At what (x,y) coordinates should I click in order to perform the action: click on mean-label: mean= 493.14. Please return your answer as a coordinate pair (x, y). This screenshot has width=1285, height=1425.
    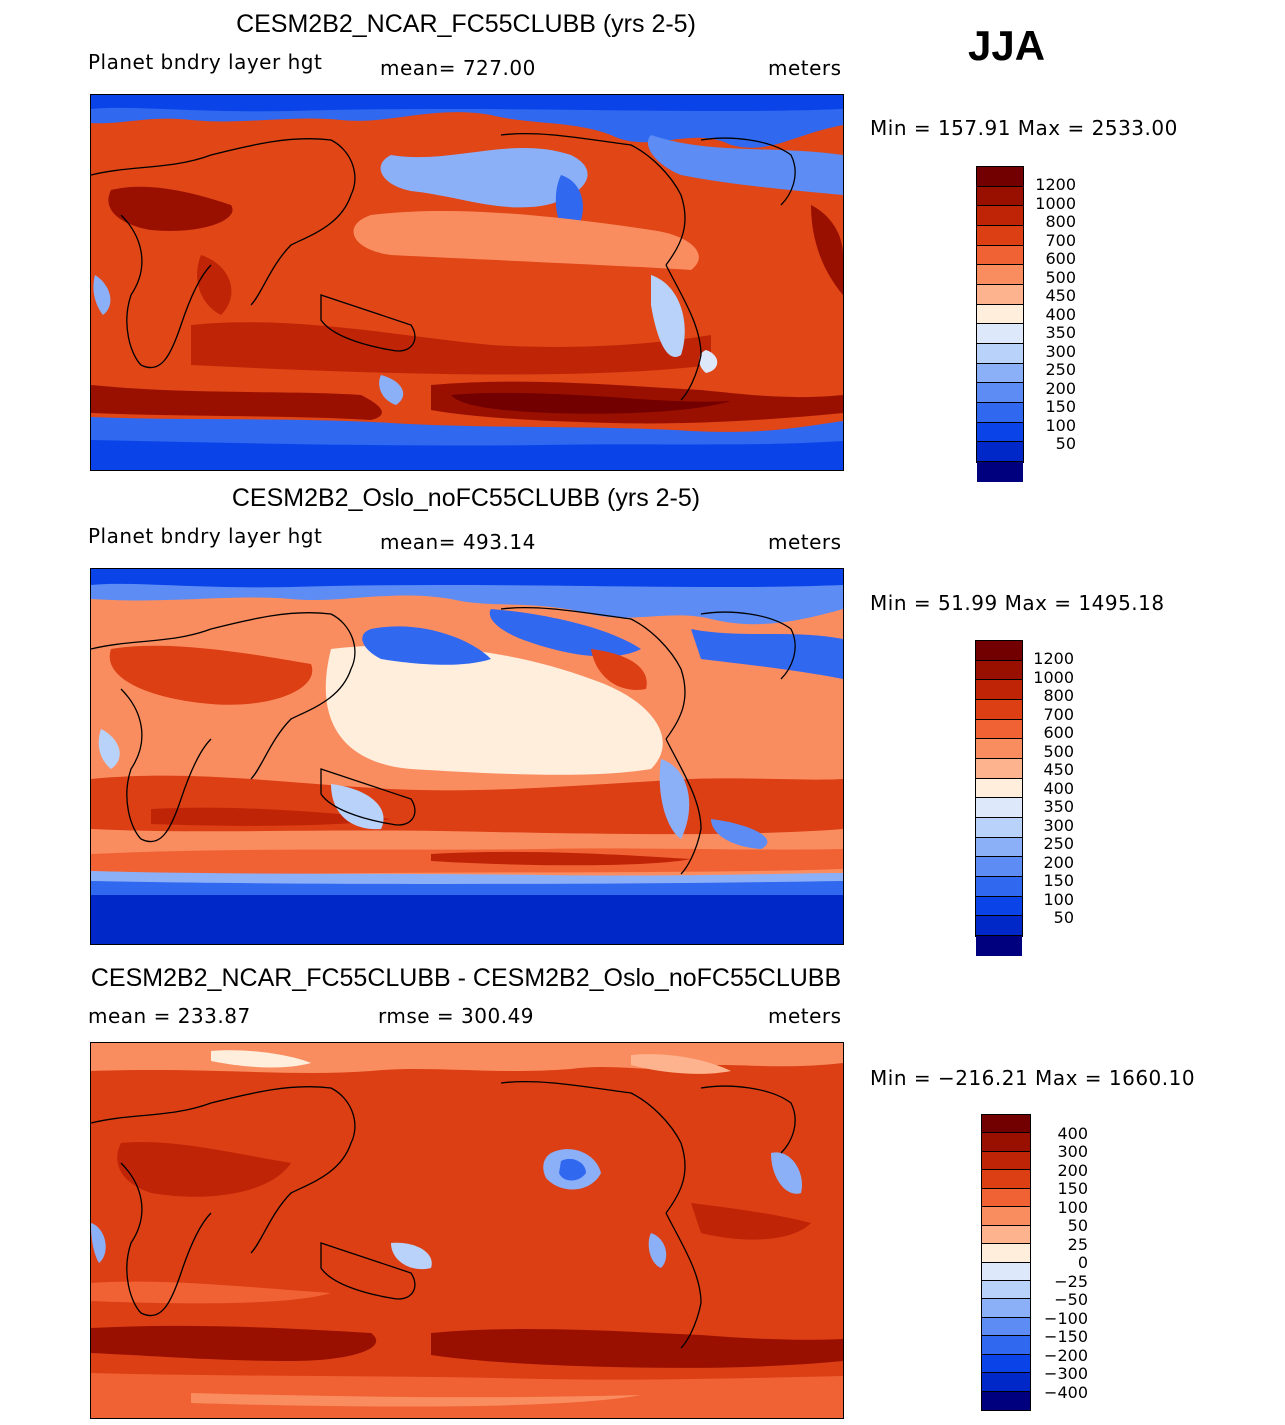
    Looking at the image, I should click on (458, 542).